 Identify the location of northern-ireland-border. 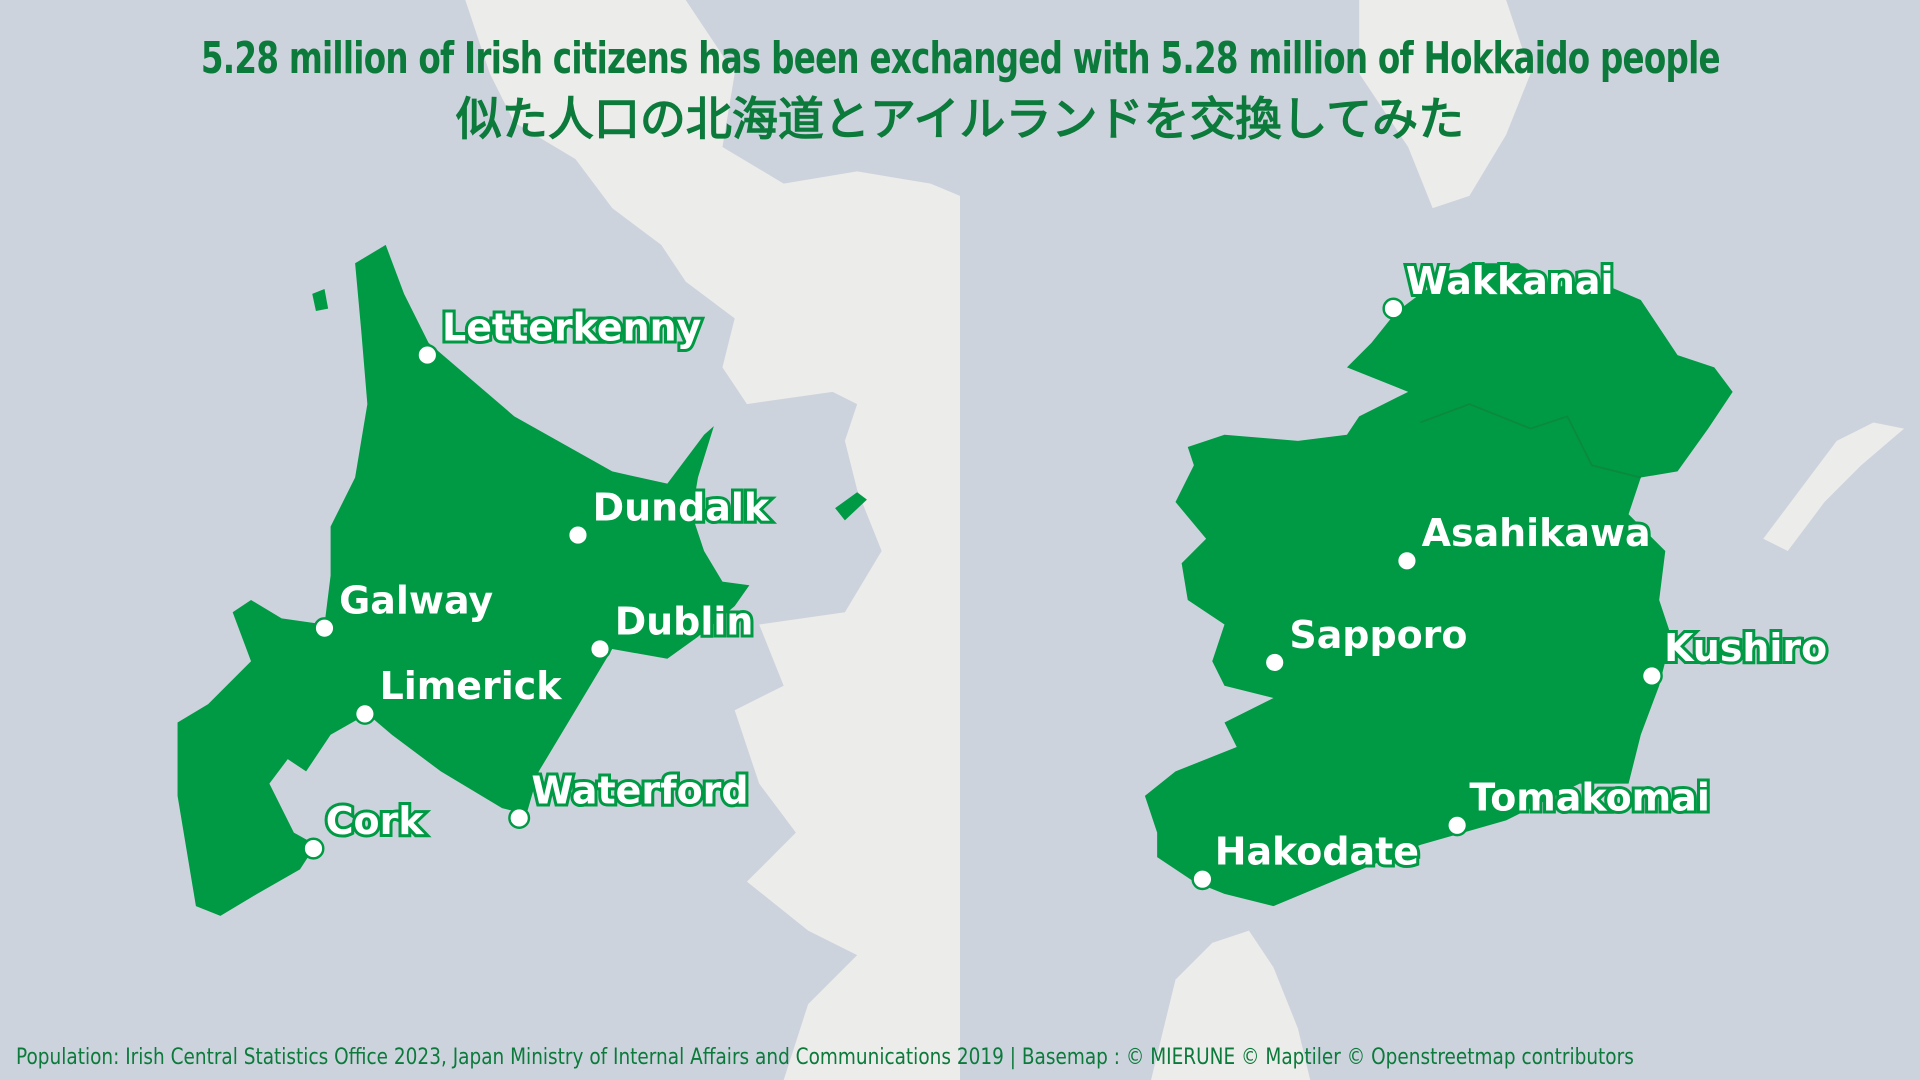
(1531, 441).